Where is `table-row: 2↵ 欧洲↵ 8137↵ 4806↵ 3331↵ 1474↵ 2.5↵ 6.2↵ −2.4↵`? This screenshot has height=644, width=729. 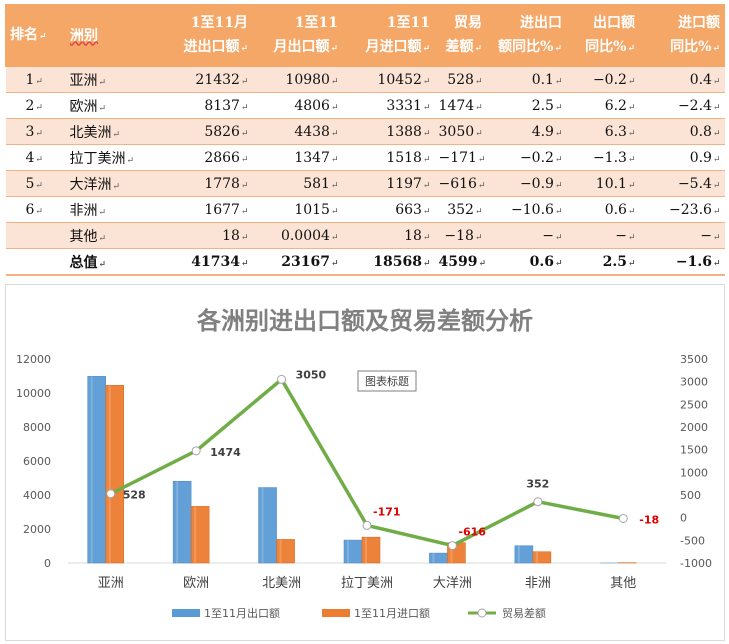 table-row: 2↵ 欧洲↵ 8137↵ 4806↵ 3331↵ 1474↵ 2.5↵ 6.2↵ −2.4↵ is located at coordinates (365, 105).